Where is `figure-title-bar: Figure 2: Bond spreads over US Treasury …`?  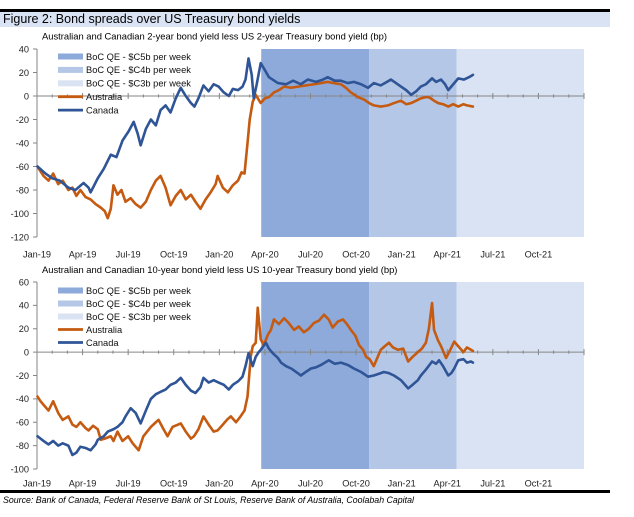
figure-title-bar: Figure 2: Bond spreads over US Treasury … is located at coordinates (305, 19).